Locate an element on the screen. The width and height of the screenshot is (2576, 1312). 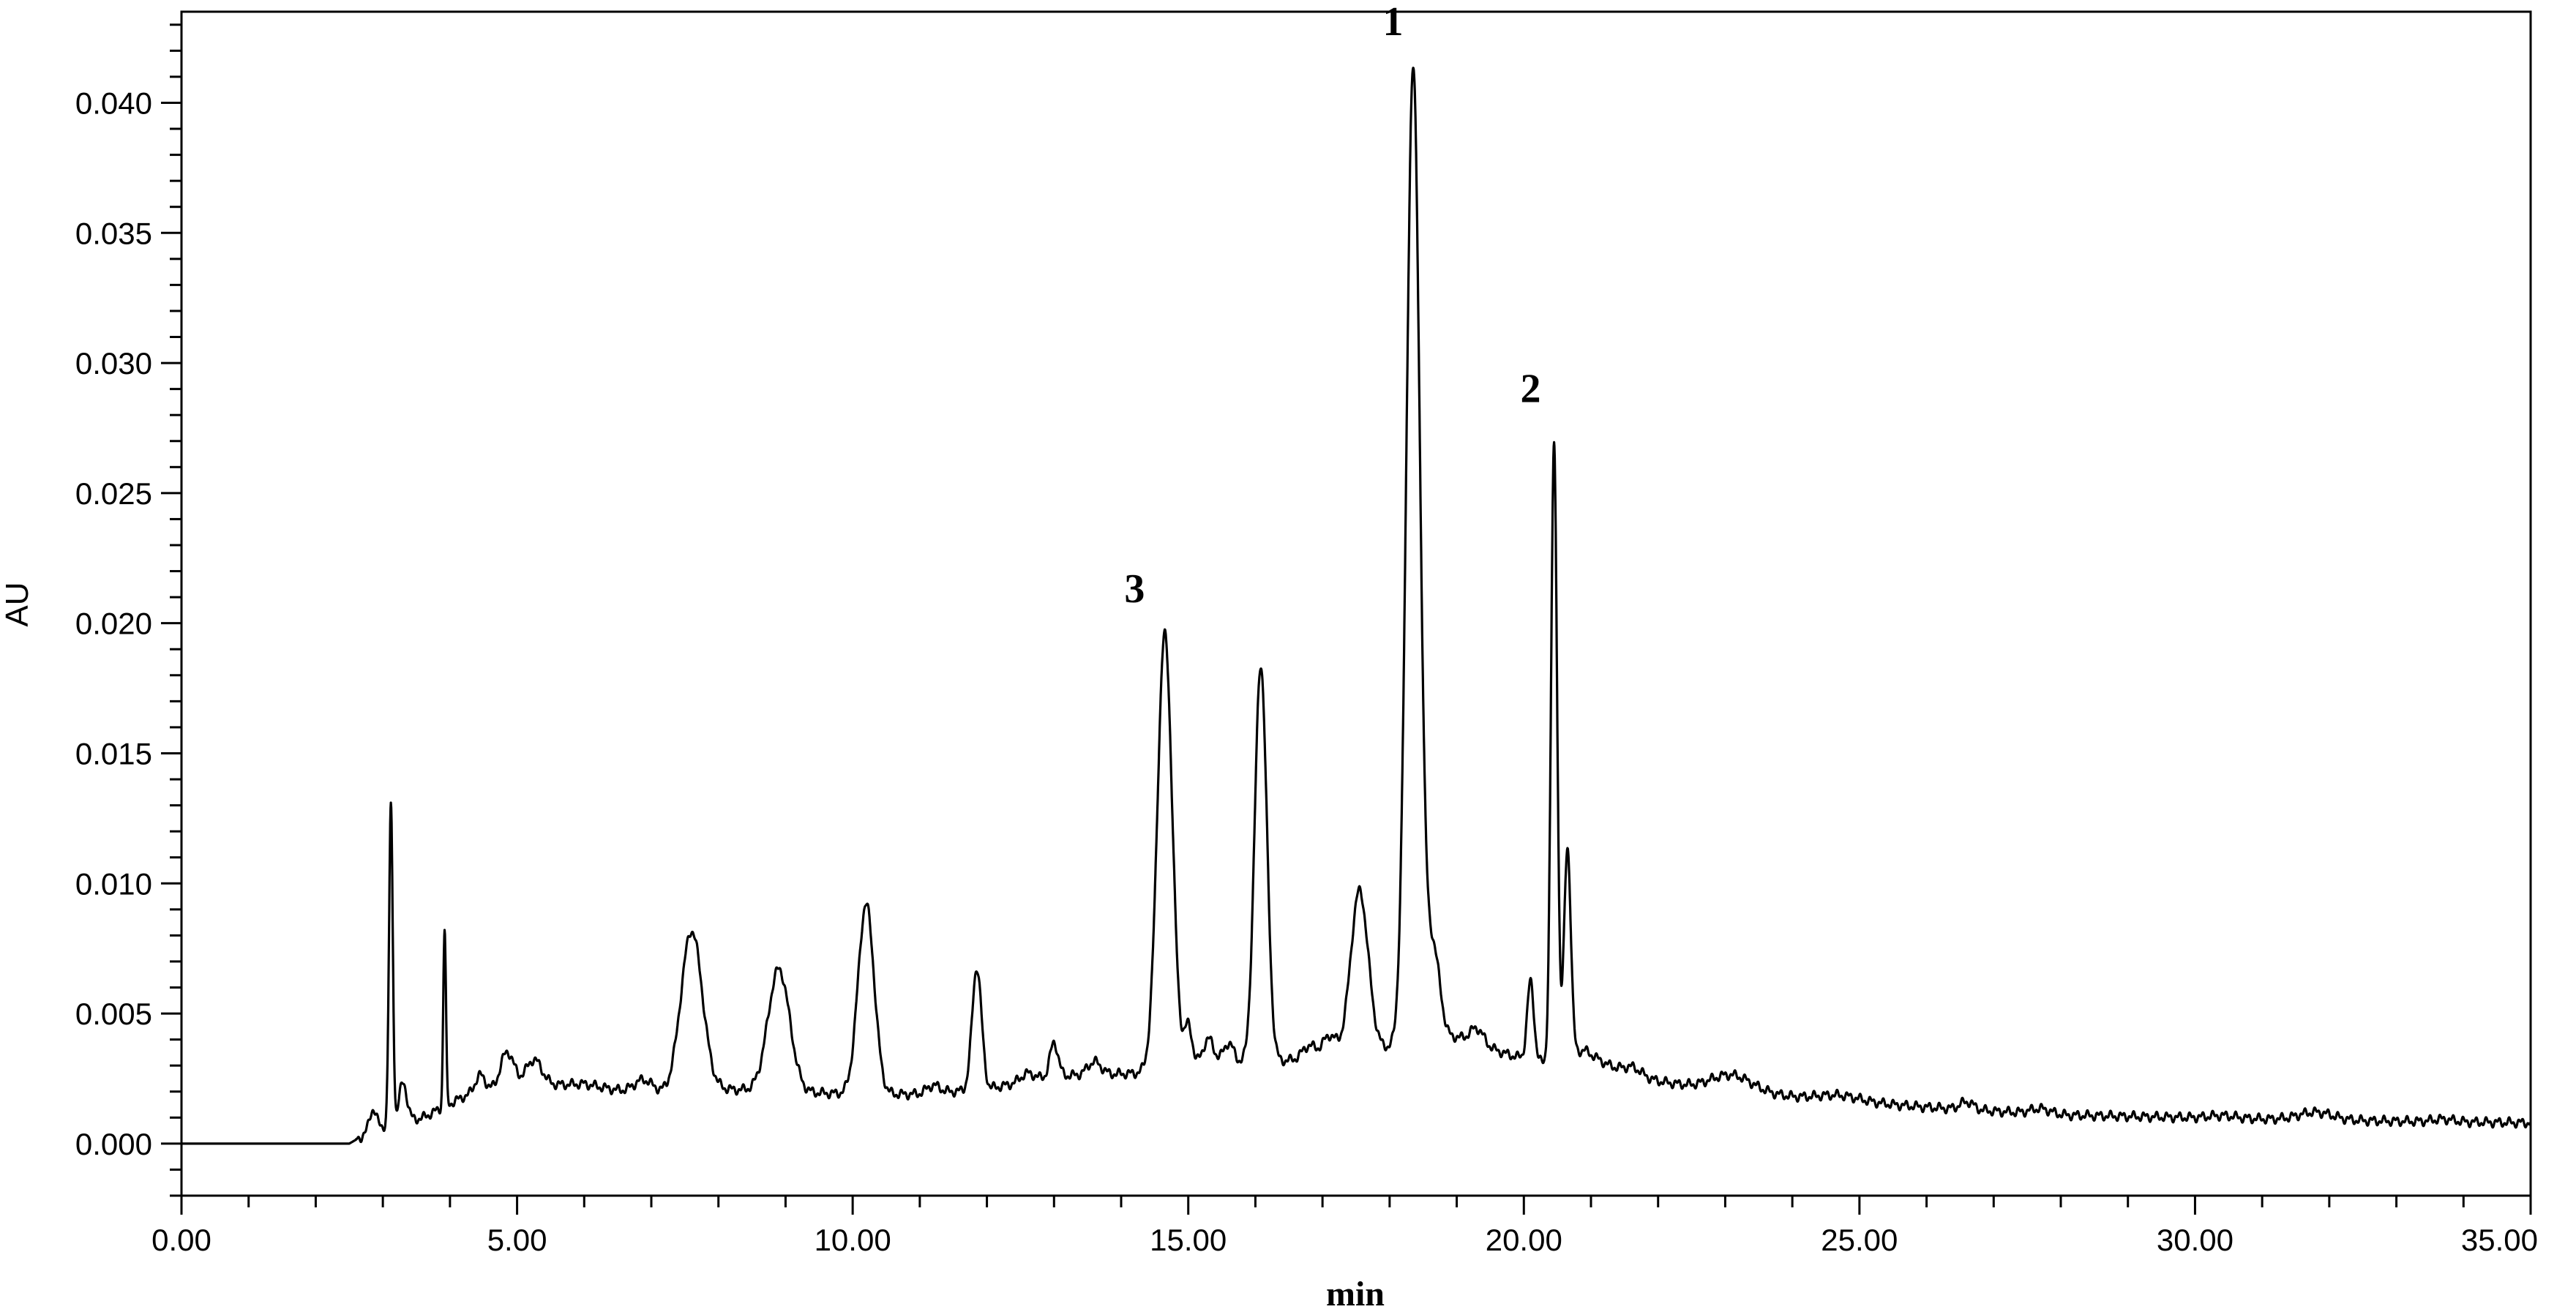
x-tick-label: 10.00 is located at coordinates (853, 1240).